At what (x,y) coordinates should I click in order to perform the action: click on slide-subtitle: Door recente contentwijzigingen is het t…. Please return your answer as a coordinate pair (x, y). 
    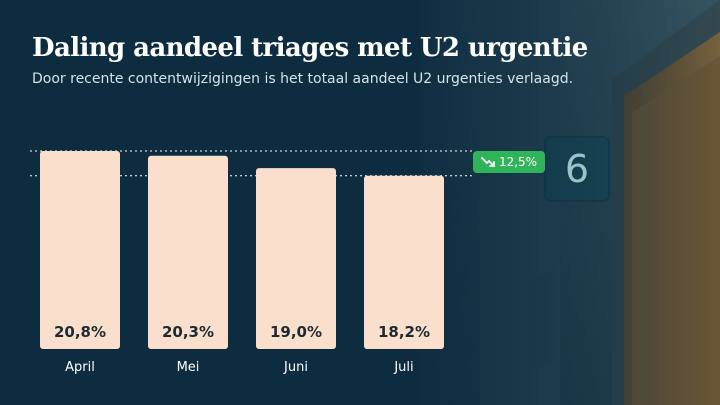
    Looking at the image, I should click on (303, 79).